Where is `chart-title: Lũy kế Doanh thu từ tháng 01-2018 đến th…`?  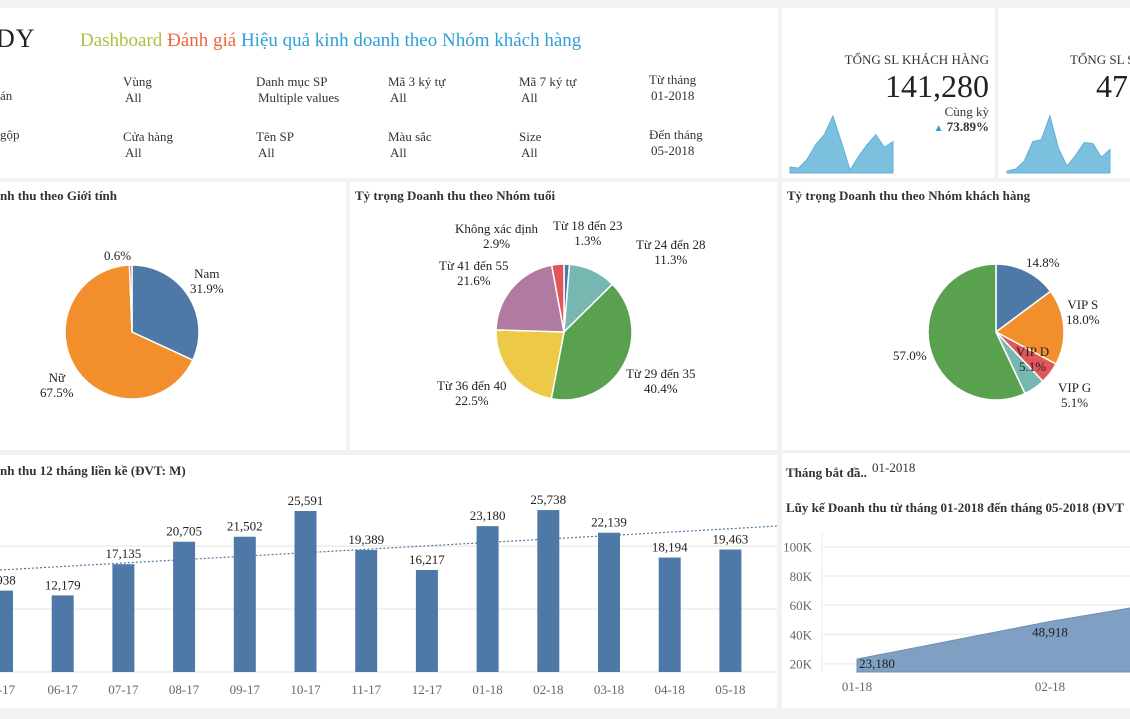 chart-title: Lũy kế Doanh thu từ tháng 01-2018 đến th… is located at coordinates (955, 507).